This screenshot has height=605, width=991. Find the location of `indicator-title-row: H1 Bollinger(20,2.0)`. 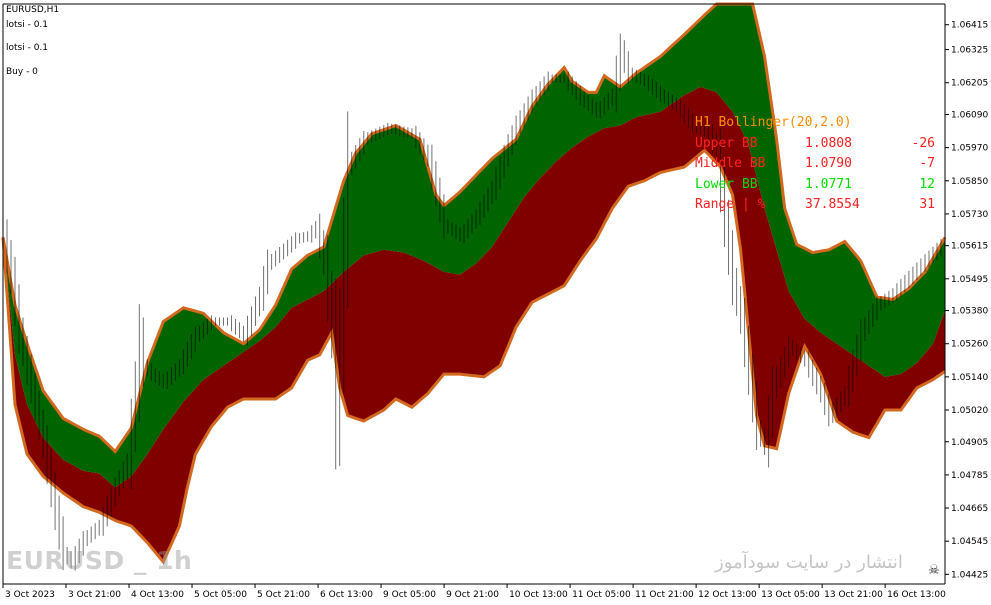

indicator-title-row: H1 Bollinger(20,2.0) is located at coordinates (817, 123).